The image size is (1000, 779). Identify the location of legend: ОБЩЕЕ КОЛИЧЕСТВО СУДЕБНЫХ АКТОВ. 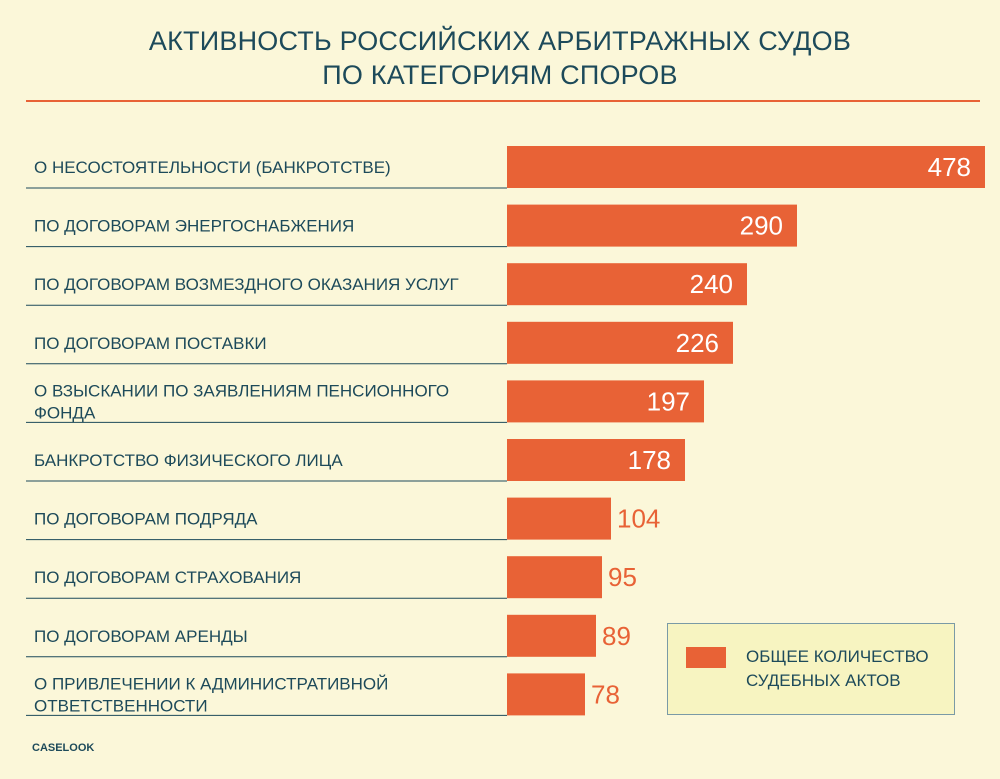
(811, 669).